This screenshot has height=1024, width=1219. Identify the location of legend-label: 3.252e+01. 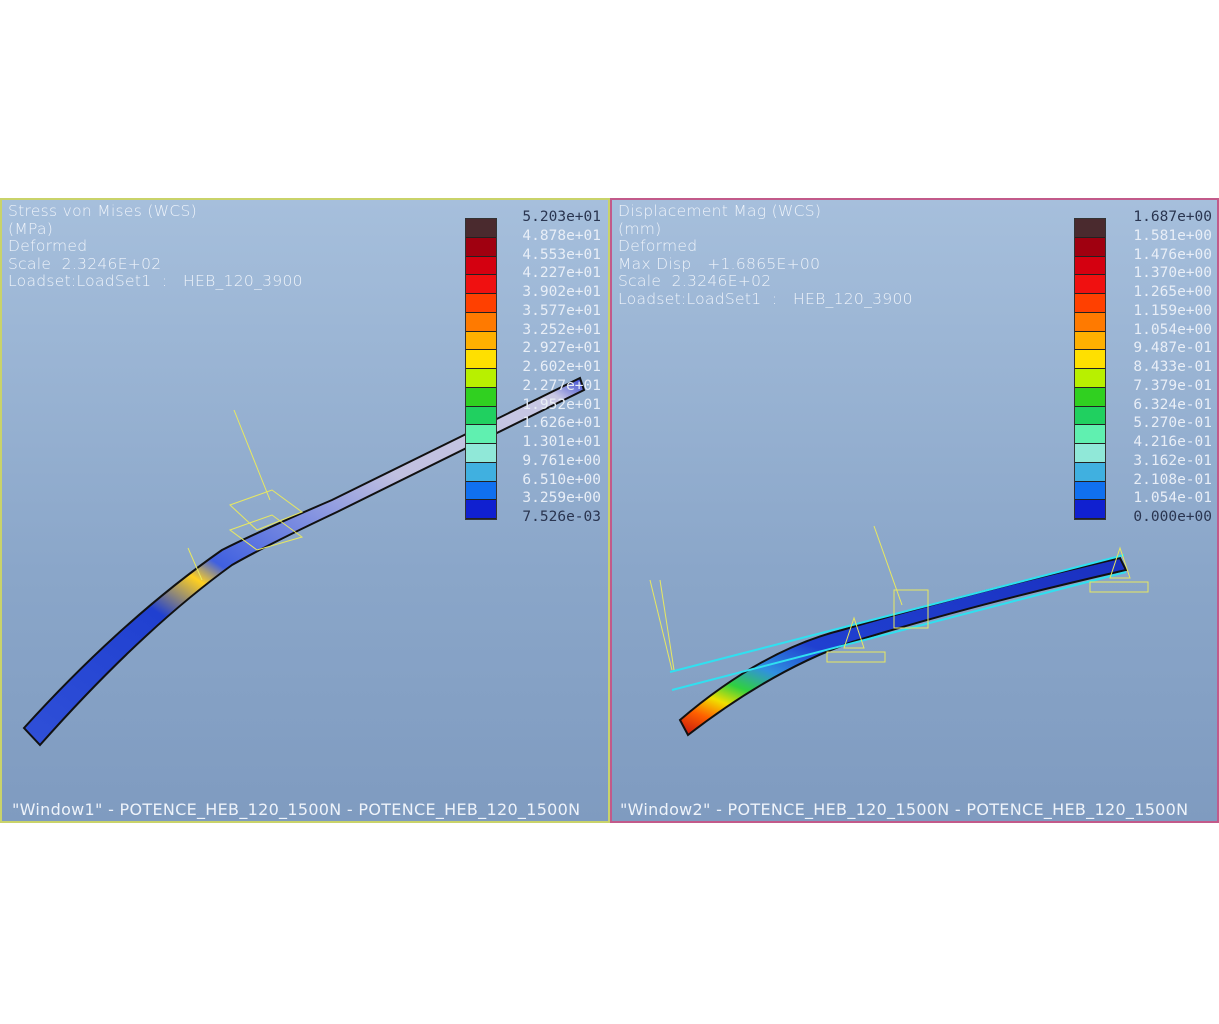
(561, 329).